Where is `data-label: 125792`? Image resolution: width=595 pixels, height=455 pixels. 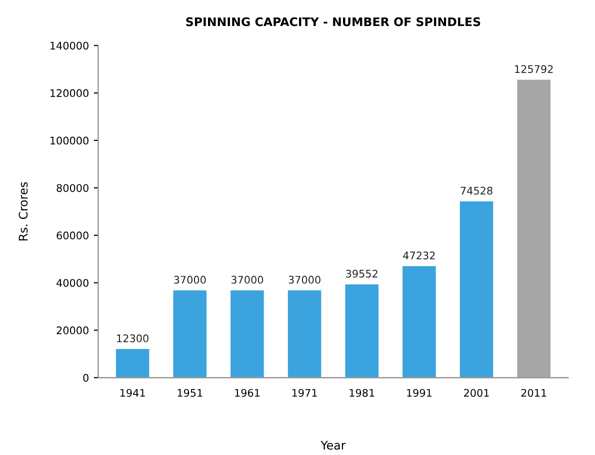
data-label: 125792 is located at coordinates (534, 69).